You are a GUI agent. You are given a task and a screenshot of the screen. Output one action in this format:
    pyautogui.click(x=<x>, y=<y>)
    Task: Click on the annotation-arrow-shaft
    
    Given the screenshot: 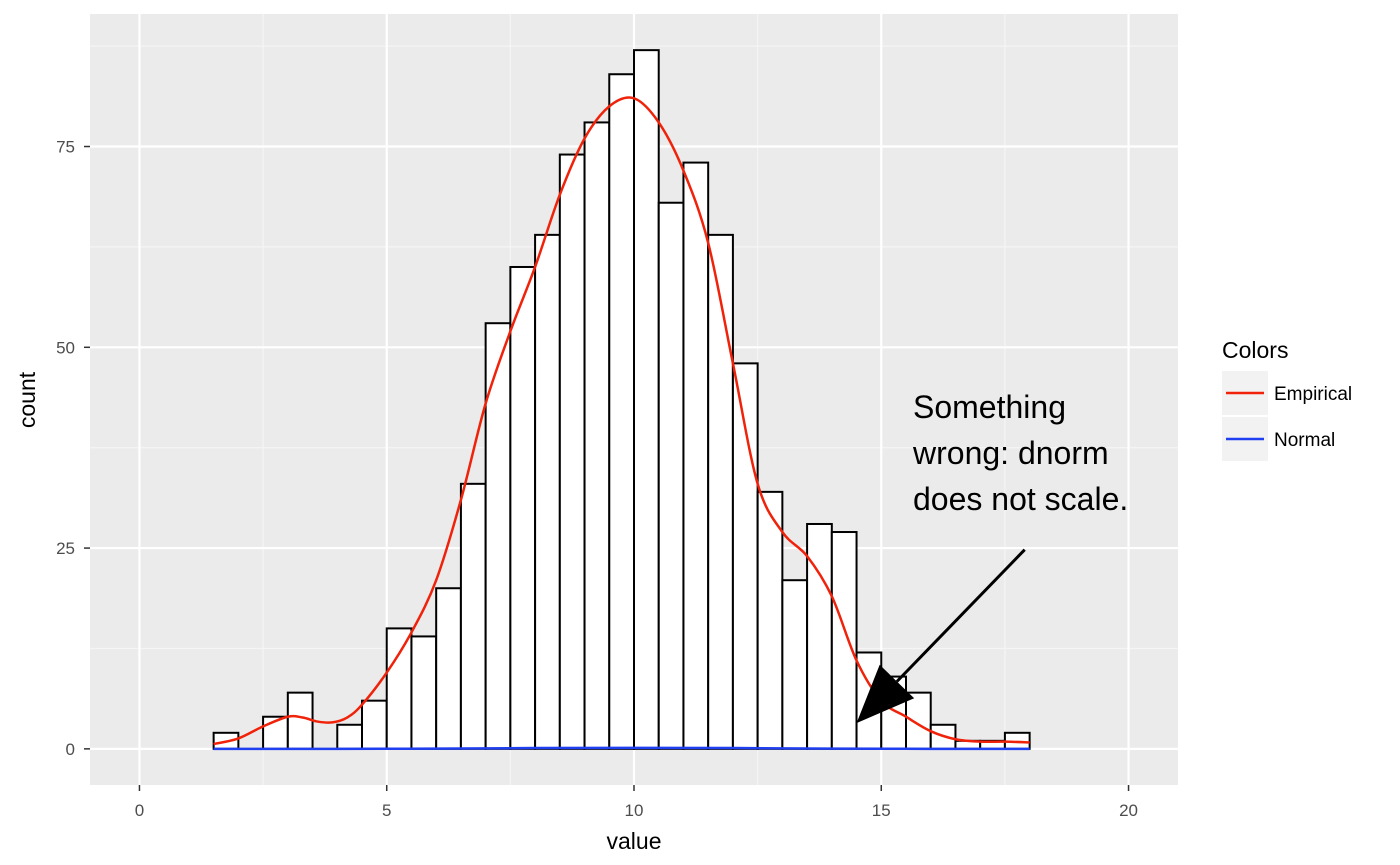 What is the action you would take?
    pyautogui.click(x=960, y=615)
    